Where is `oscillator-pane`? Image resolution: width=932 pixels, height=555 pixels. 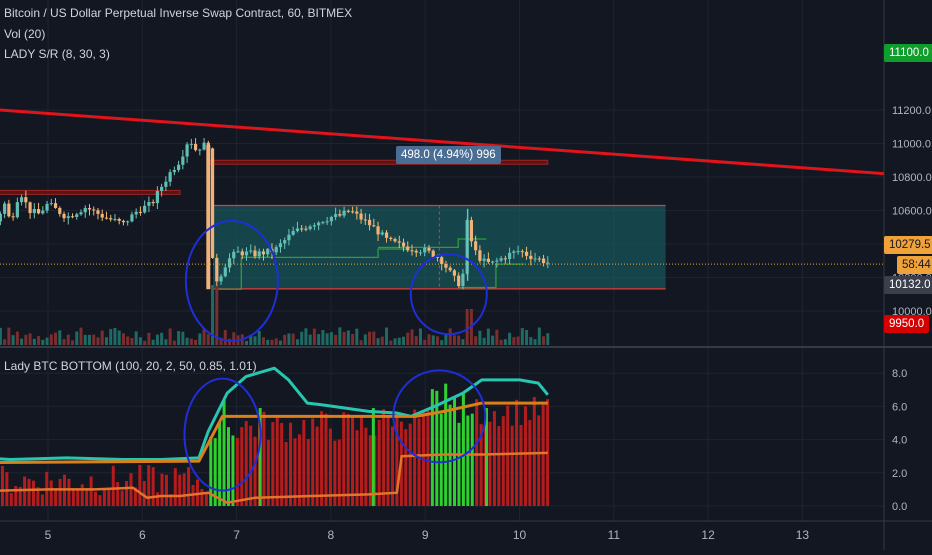 oscillator-pane is located at coordinates (275, 436).